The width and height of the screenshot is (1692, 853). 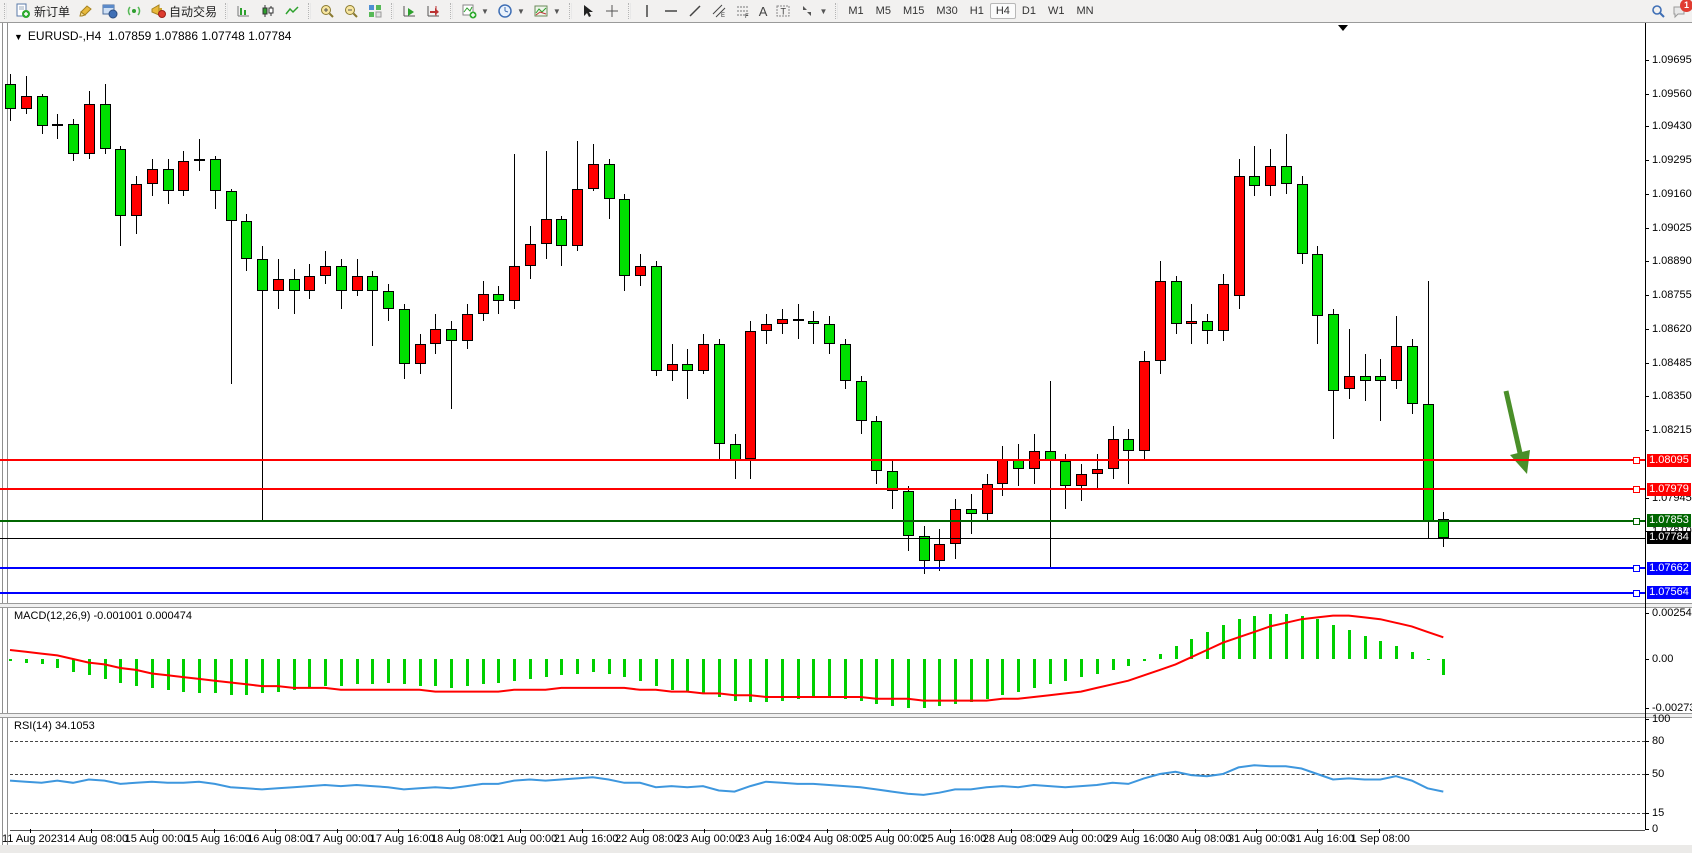 What do you see at coordinates (292, 11) in the screenshot?
I see `line-chart-button` at bounding box center [292, 11].